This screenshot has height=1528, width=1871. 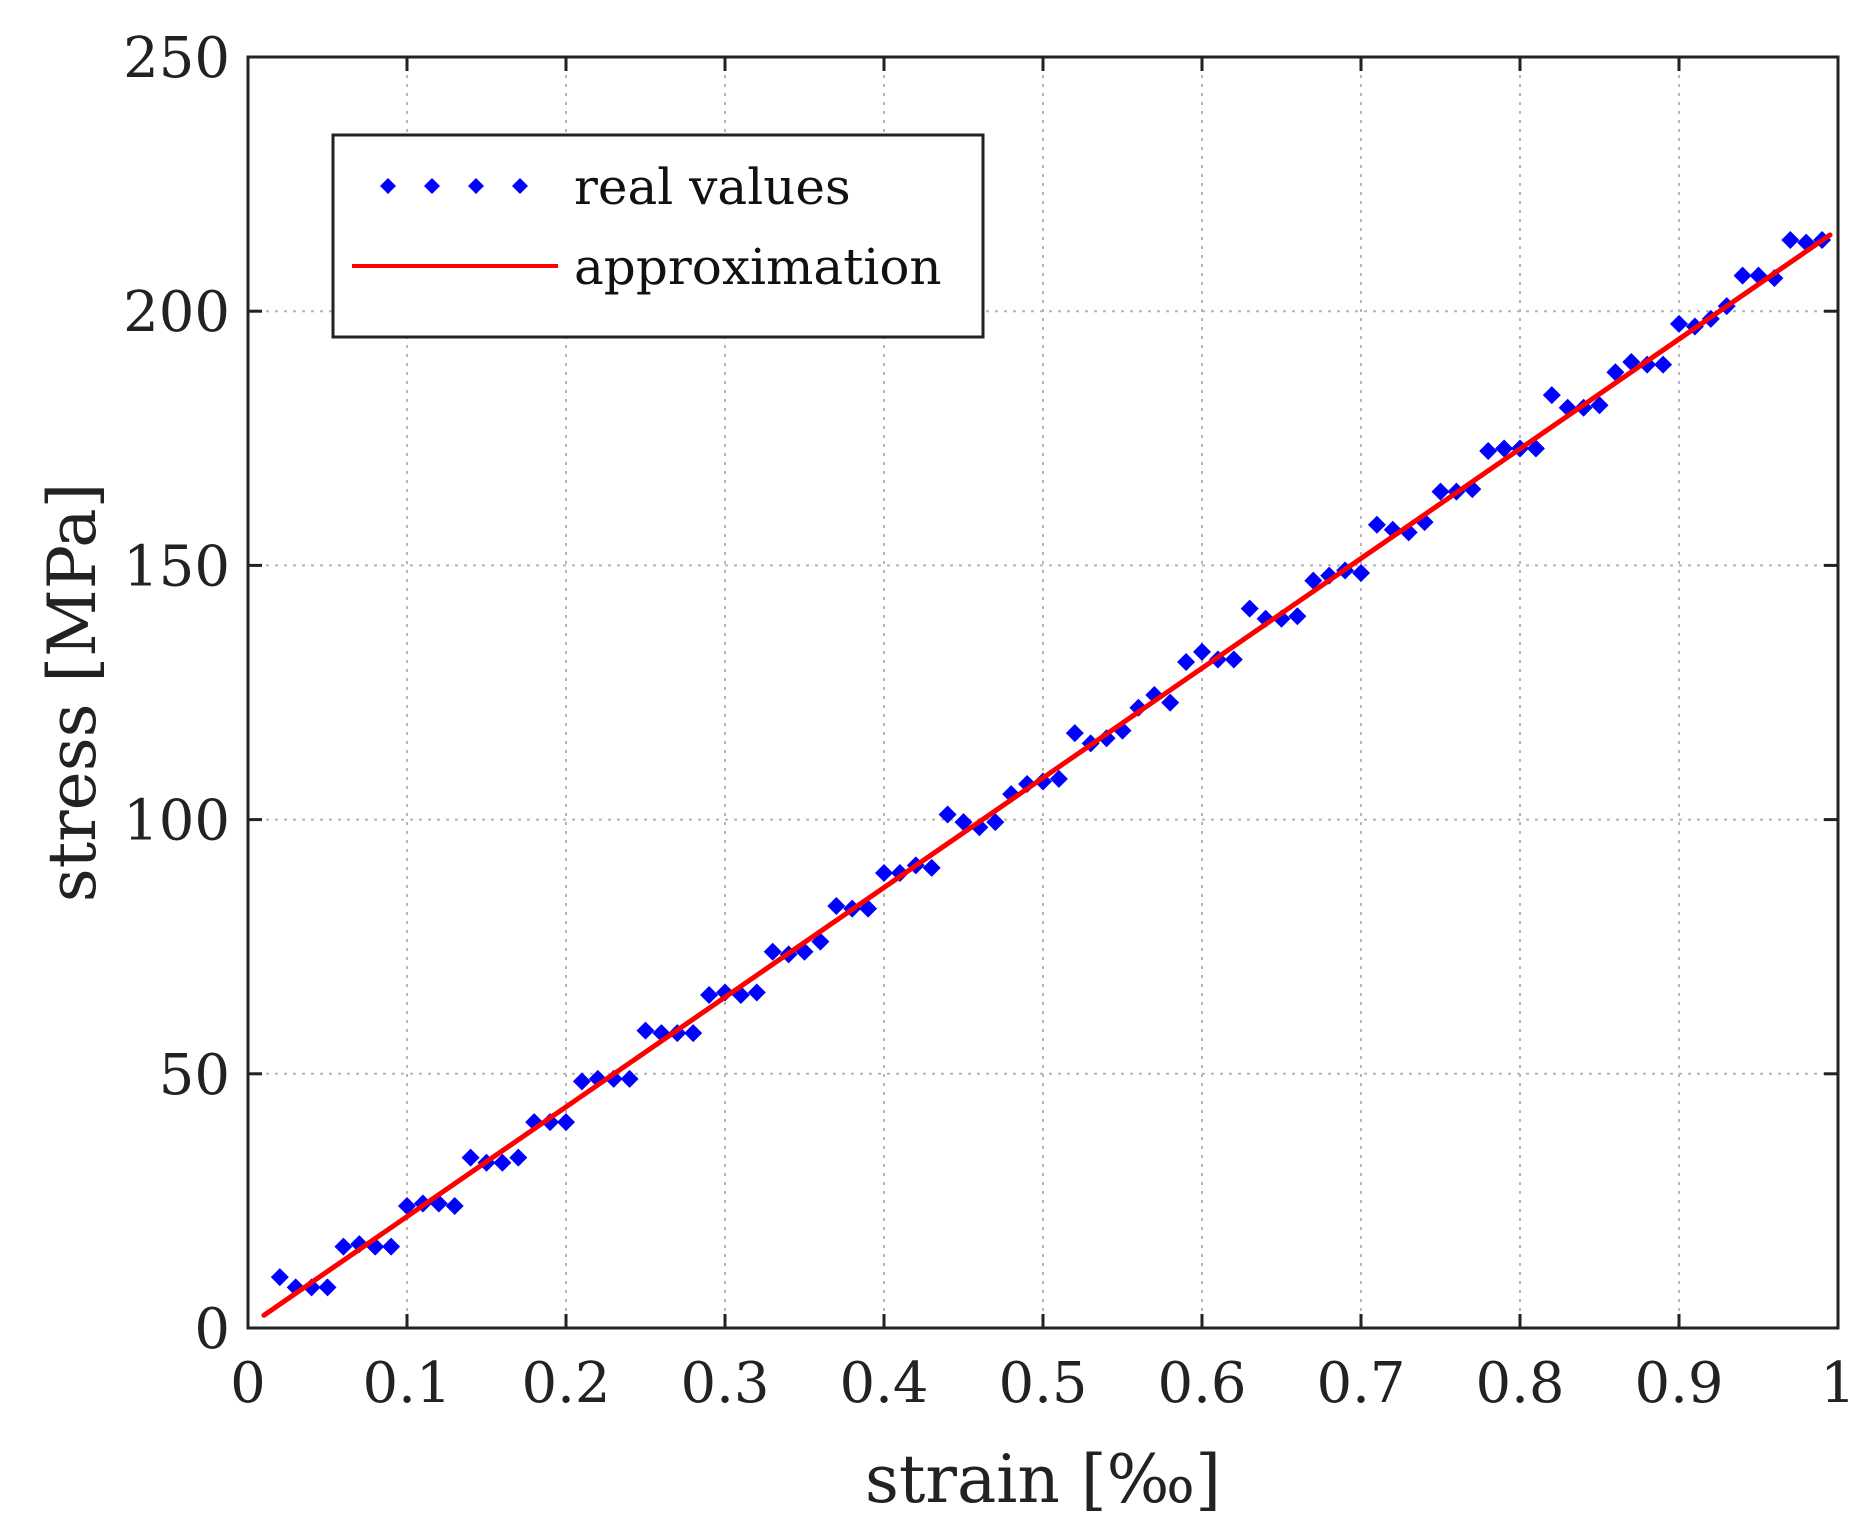 I want to click on legend-box, so click(x=658, y=236).